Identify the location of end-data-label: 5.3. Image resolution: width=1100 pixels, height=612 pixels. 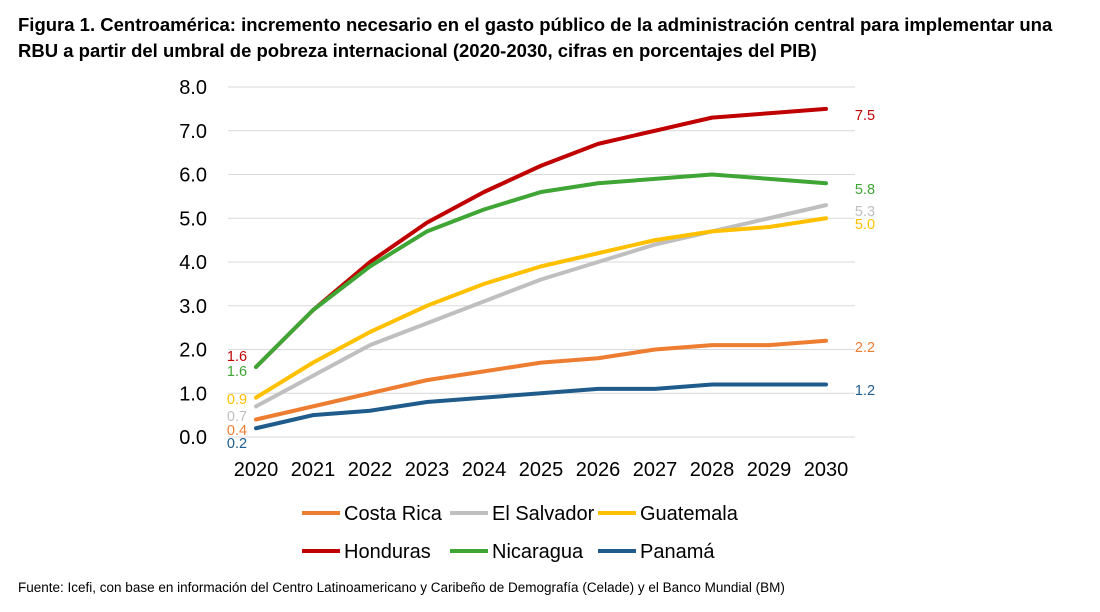
(865, 212).